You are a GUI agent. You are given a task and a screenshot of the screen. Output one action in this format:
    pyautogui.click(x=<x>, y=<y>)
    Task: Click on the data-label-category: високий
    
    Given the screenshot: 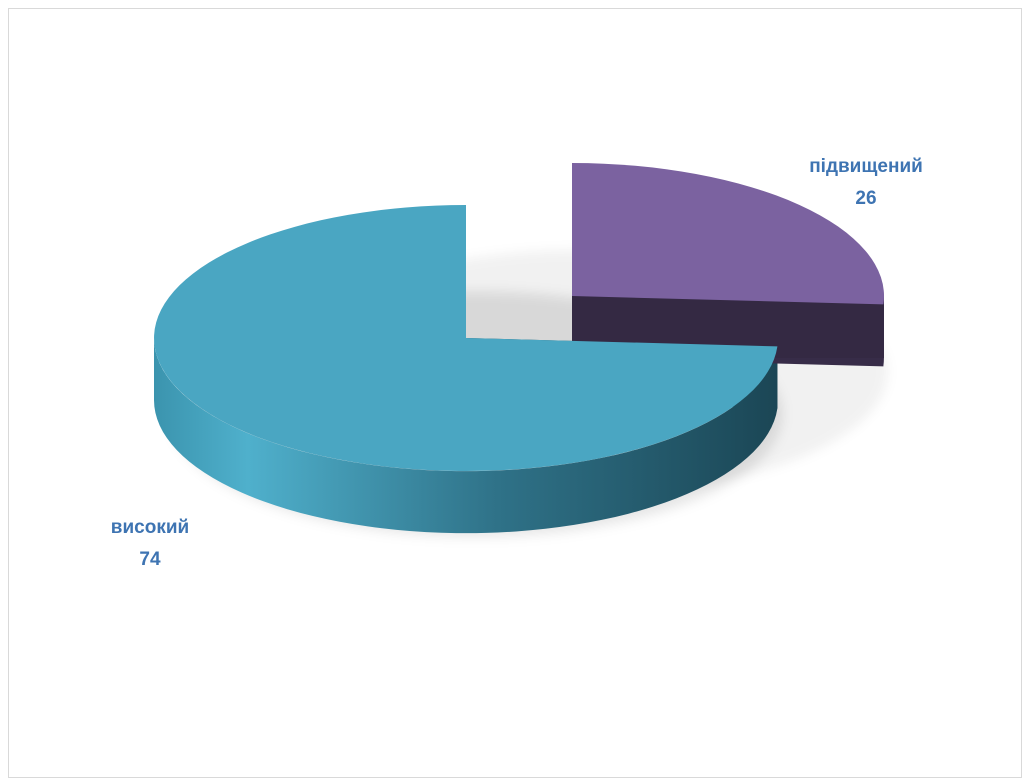 What is the action you would take?
    pyautogui.click(x=150, y=527)
    